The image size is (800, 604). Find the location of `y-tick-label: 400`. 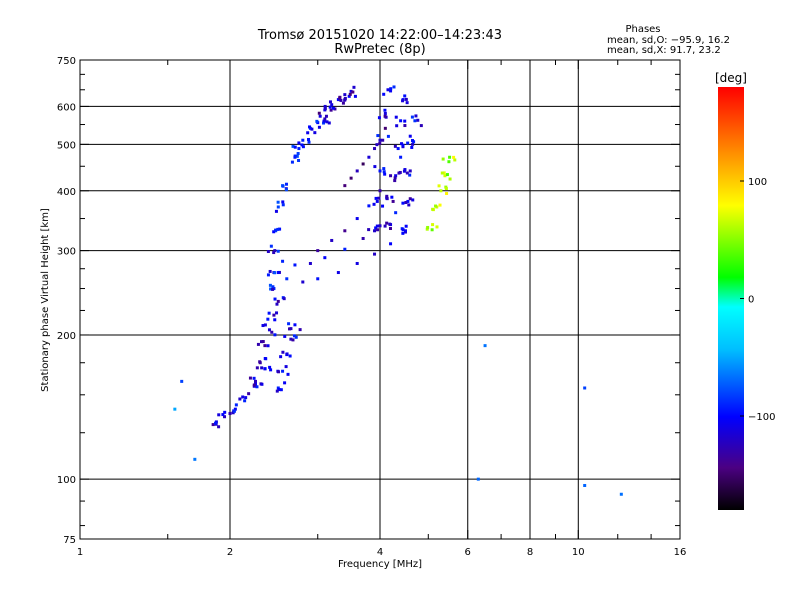

y-tick-label: 400 is located at coordinates (66, 192).